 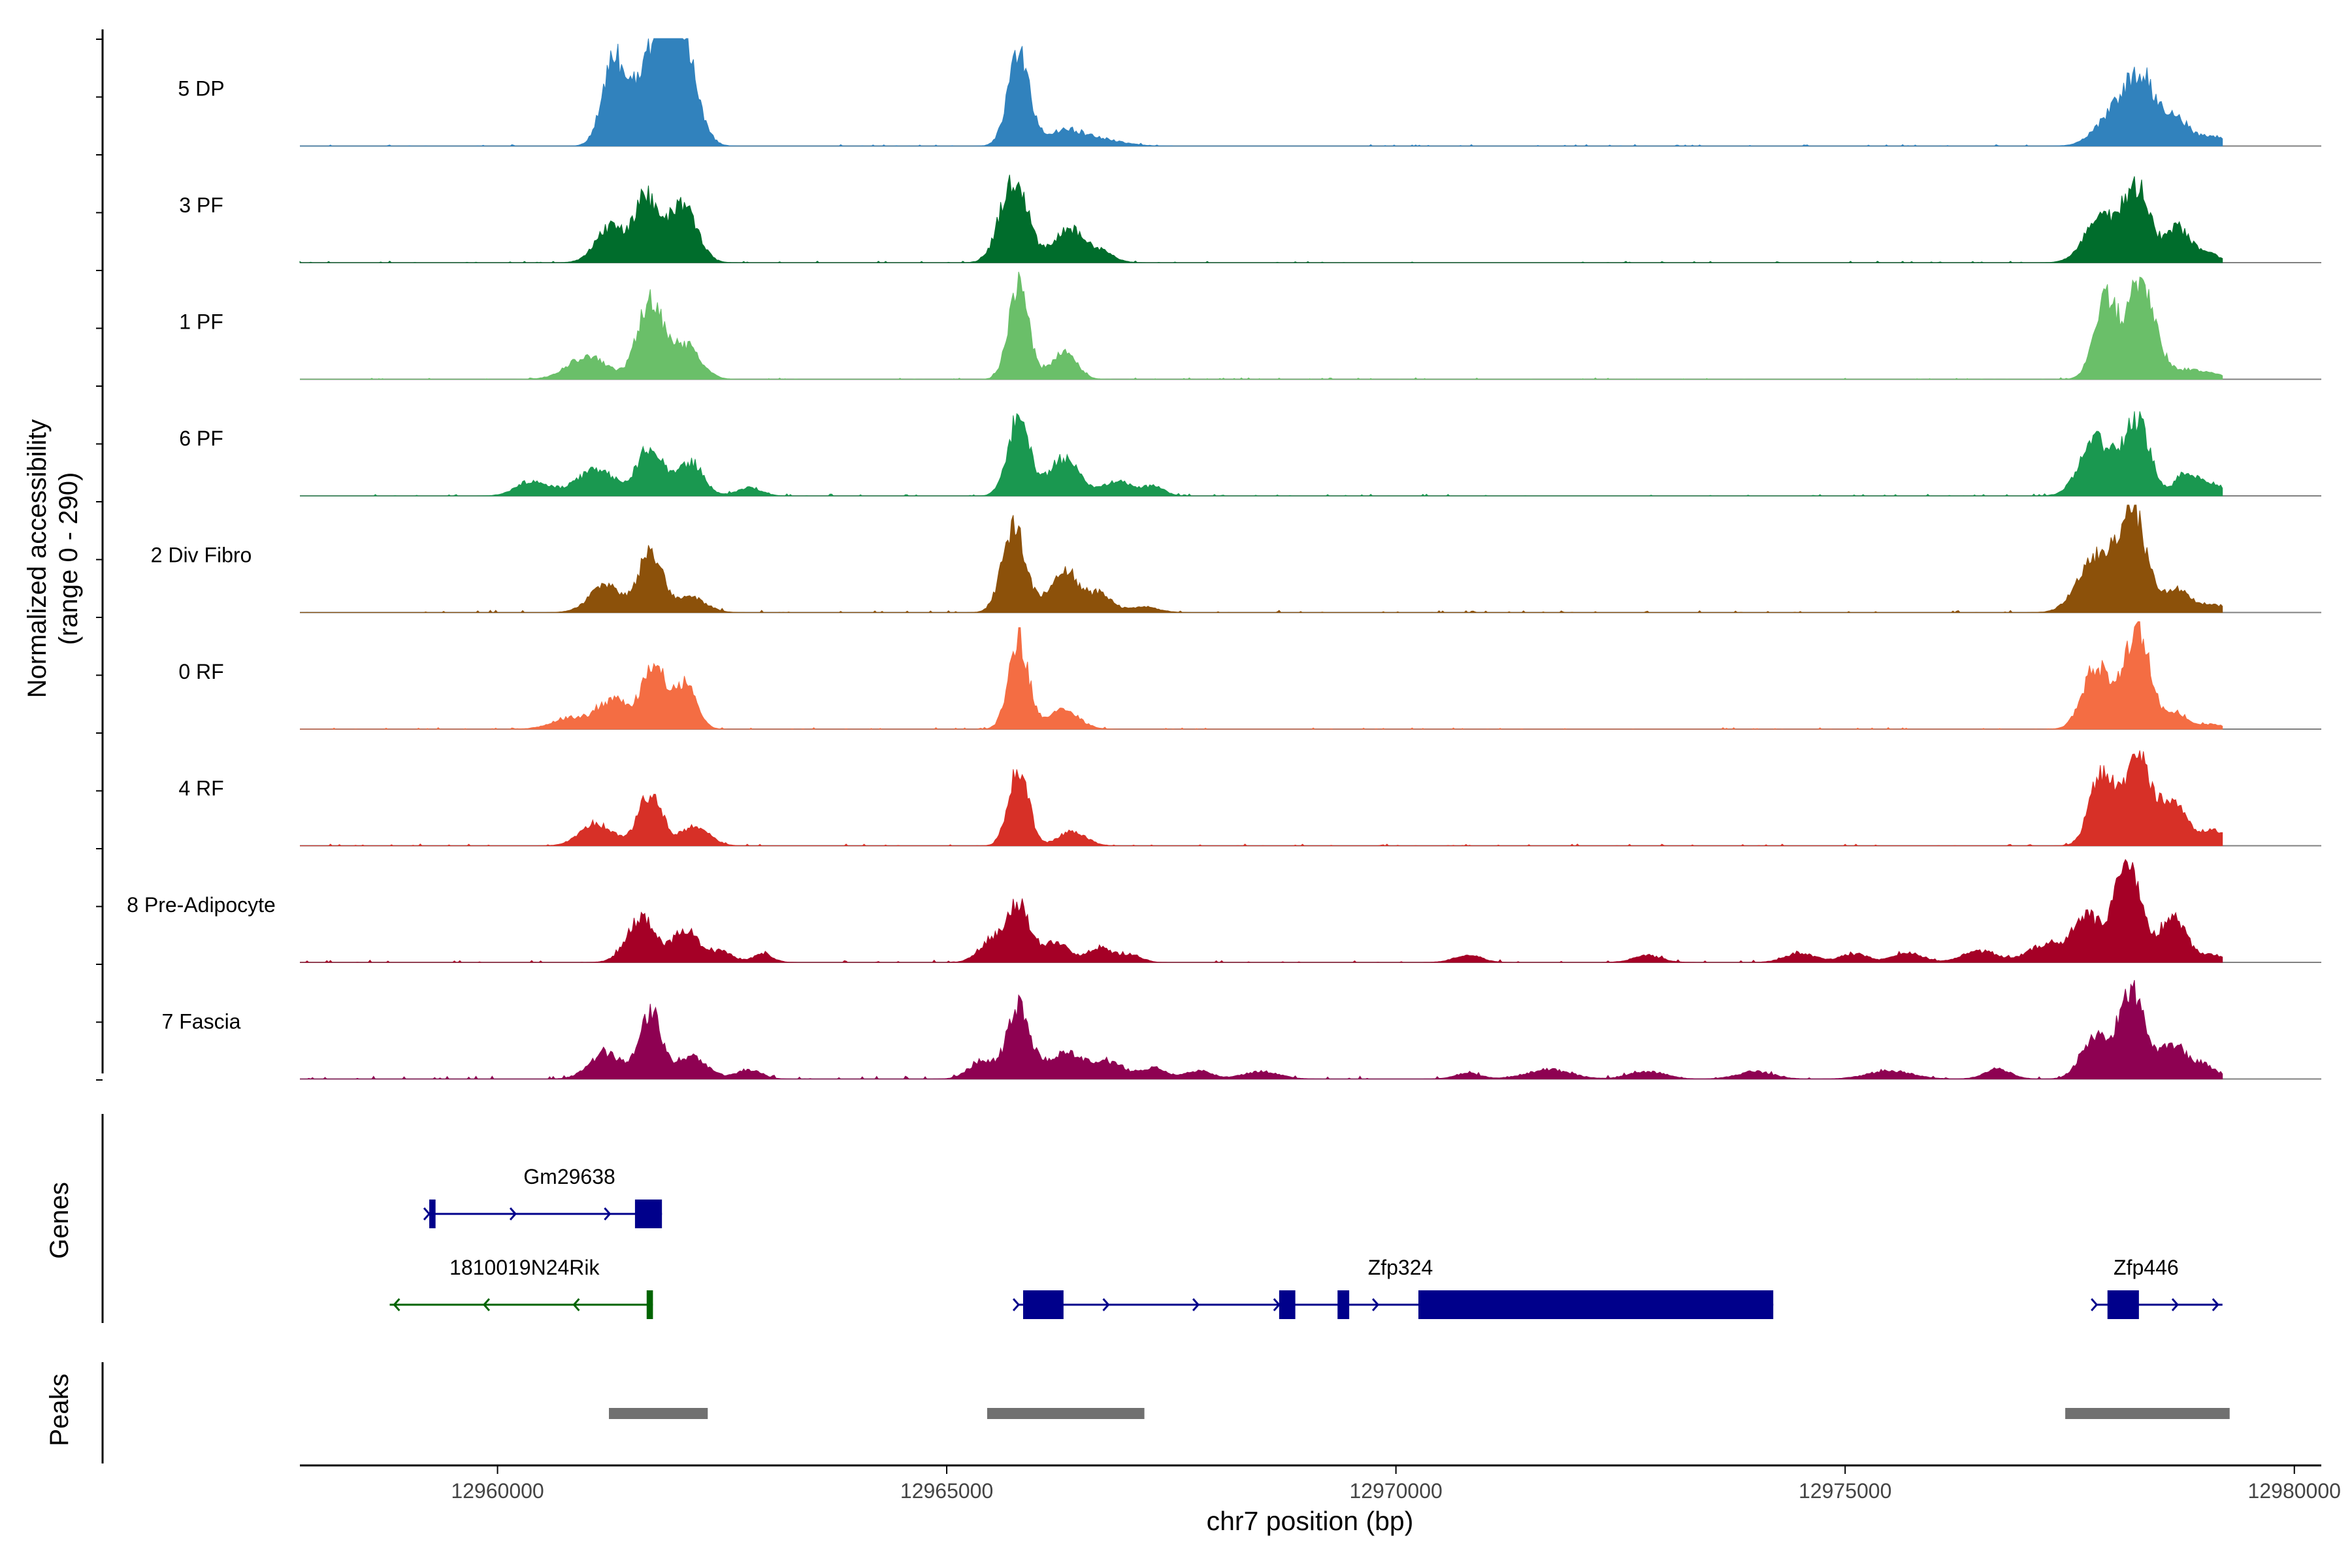 I want to click on x-axis-label: chr7 position (bp), so click(x=1310, y=1521).